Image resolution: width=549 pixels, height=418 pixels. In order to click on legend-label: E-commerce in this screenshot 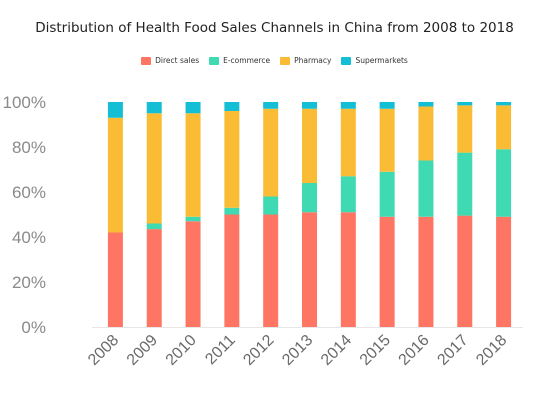, I will do `click(247, 60)`.